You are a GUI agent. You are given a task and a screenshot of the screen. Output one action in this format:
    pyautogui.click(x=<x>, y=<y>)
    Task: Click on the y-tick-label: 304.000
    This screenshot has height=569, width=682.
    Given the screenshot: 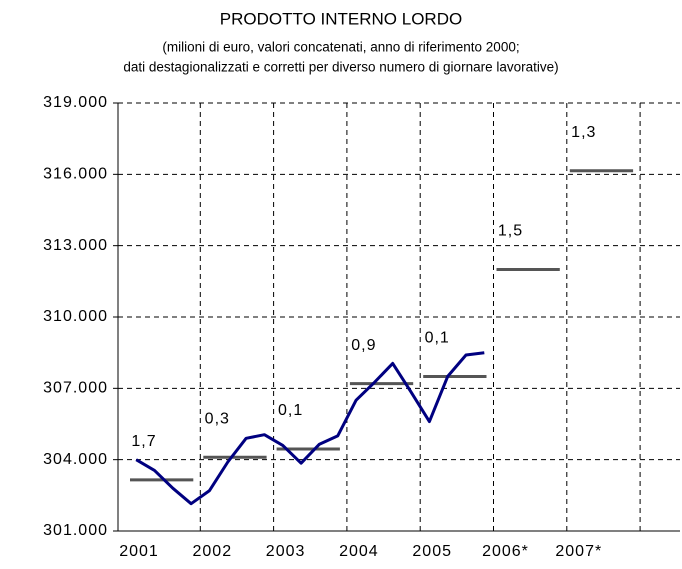 What is the action you would take?
    pyautogui.click(x=75, y=459)
    